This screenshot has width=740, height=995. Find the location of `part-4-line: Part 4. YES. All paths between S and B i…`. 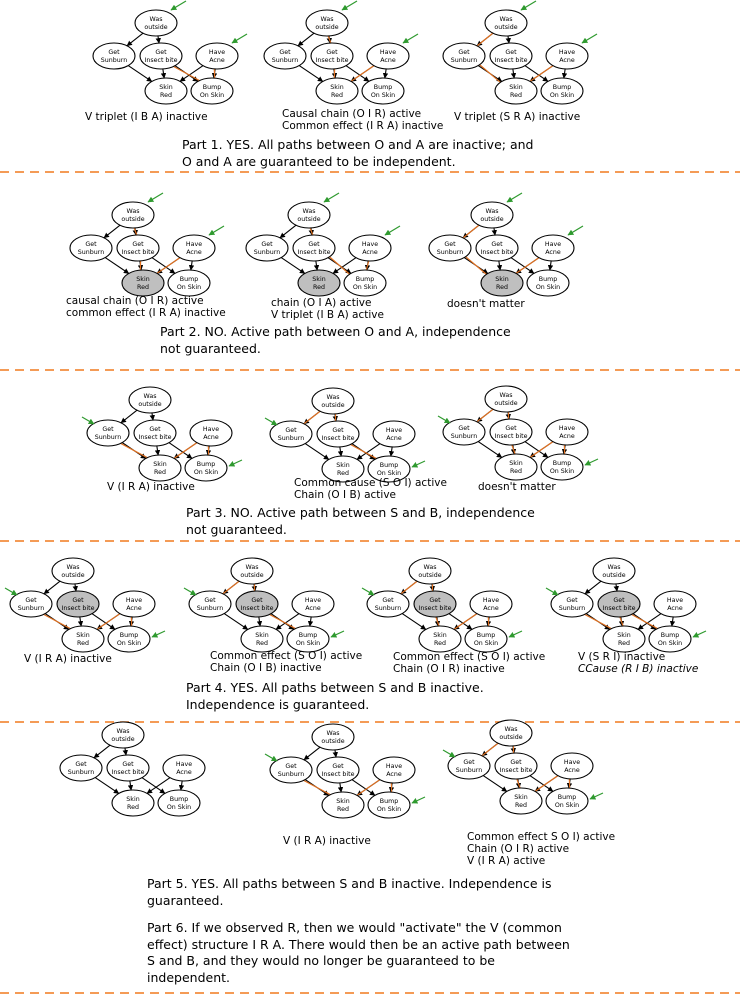

part-4-line: Part 4. YES. All paths between S and B i… is located at coordinates (335, 687).